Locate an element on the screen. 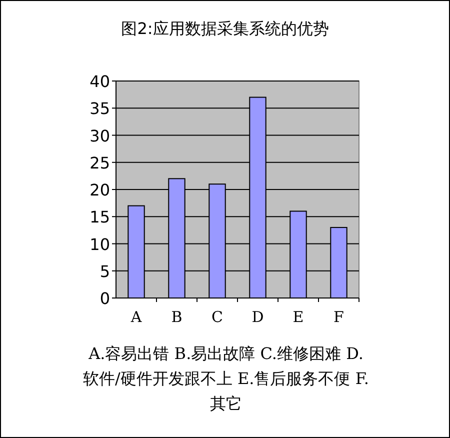 This screenshot has width=450, height=438. x-tick-label: C is located at coordinates (217, 317).